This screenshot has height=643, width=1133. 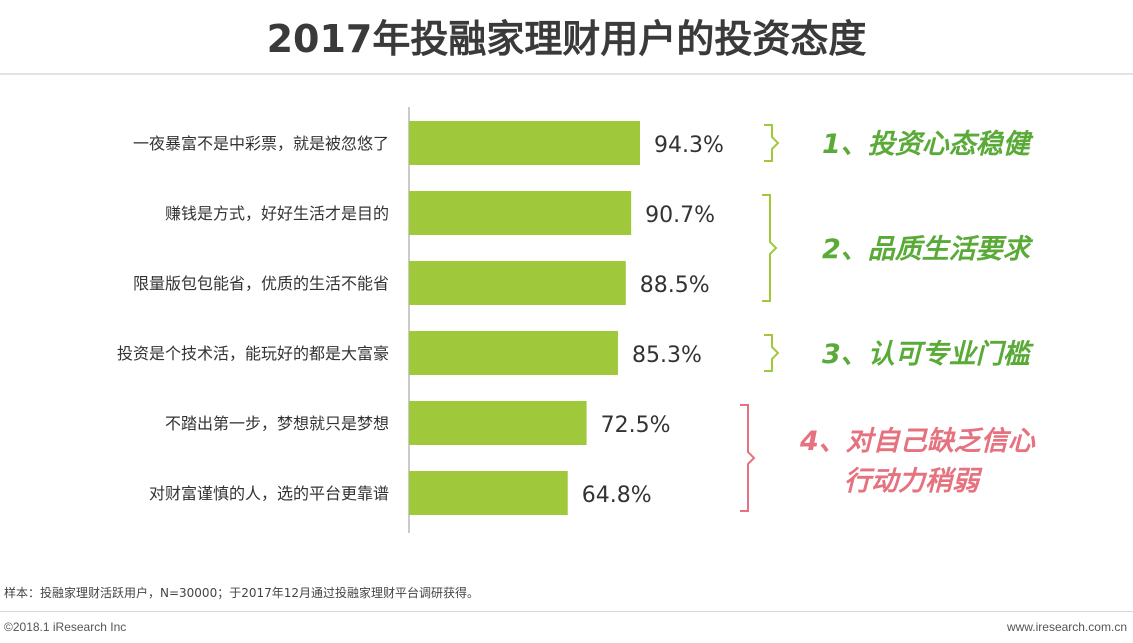 I want to click on footer-divider, so click(x=566, y=611).